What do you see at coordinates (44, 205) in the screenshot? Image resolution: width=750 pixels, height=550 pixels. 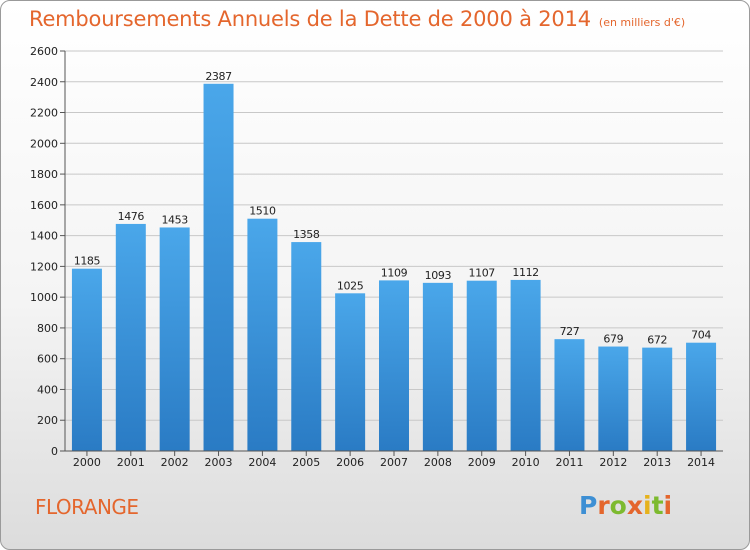 I see `y-tick-label: 1600` at bounding box center [44, 205].